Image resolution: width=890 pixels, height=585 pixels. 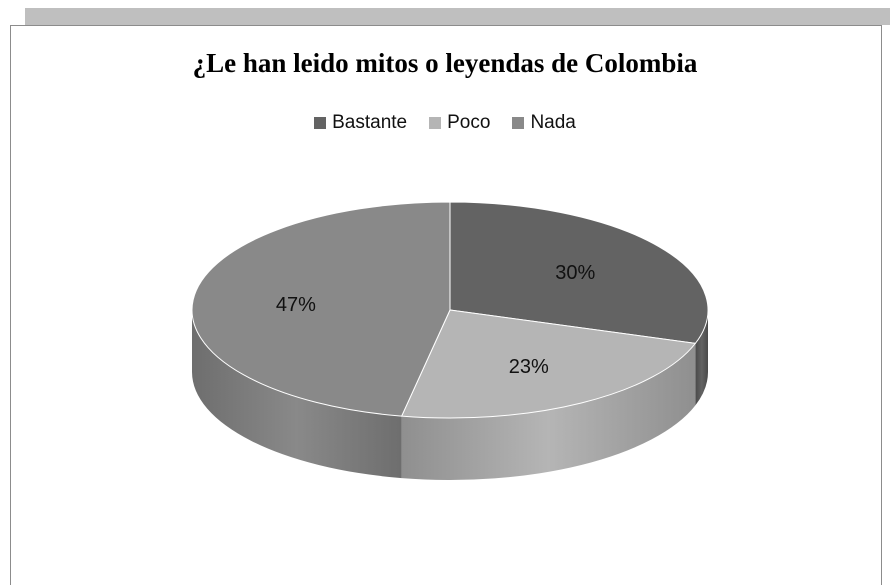 I want to click on legend-label-poco: Poco, so click(x=469, y=122).